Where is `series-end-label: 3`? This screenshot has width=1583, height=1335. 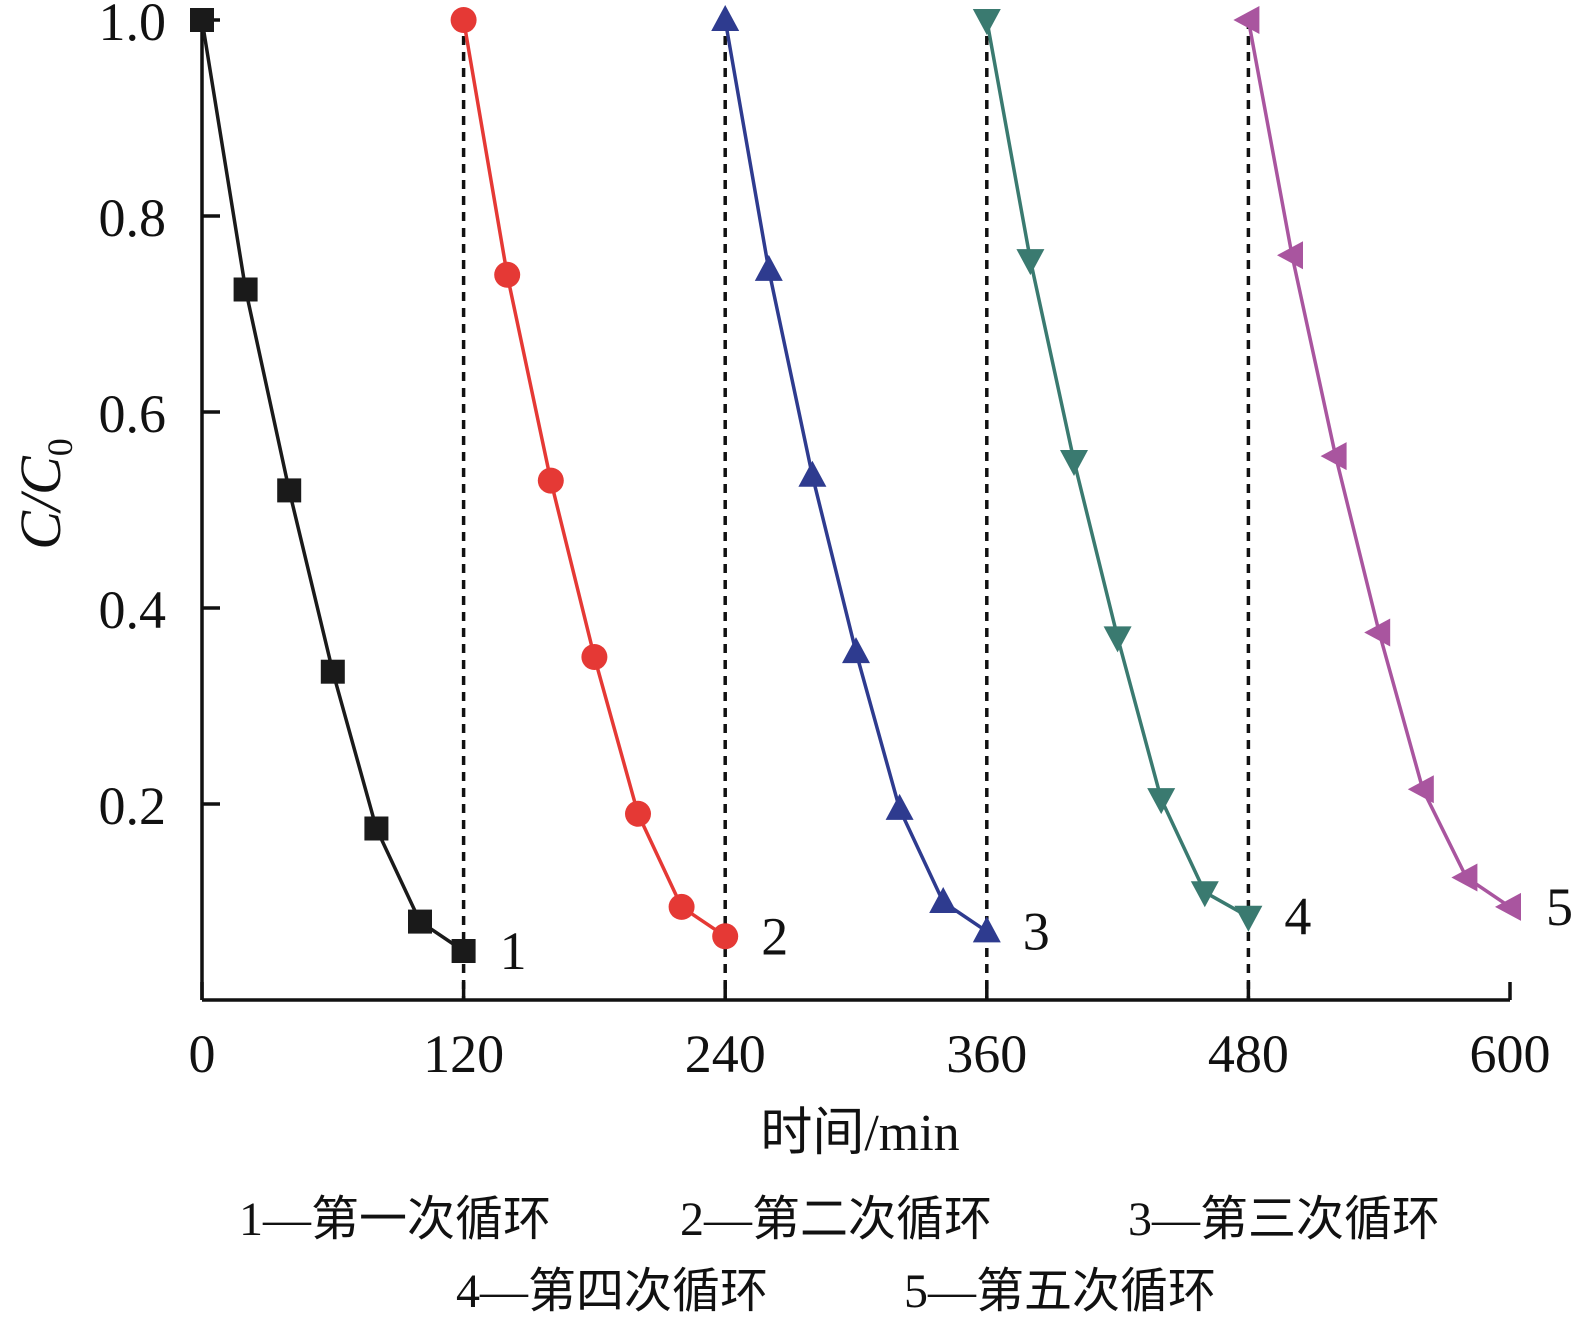 series-end-label: 3 is located at coordinates (1036, 931).